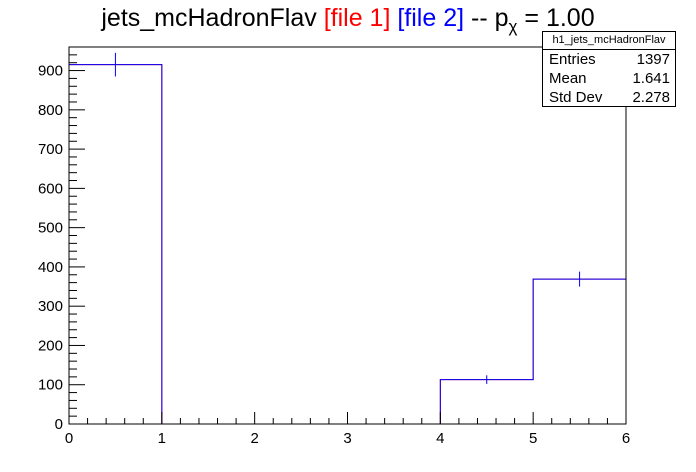 The height and width of the screenshot is (472, 696). What do you see at coordinates (576, 97) in the screenshot?
I see `stats-label: Std Dev` at bounding box center [576, 97].